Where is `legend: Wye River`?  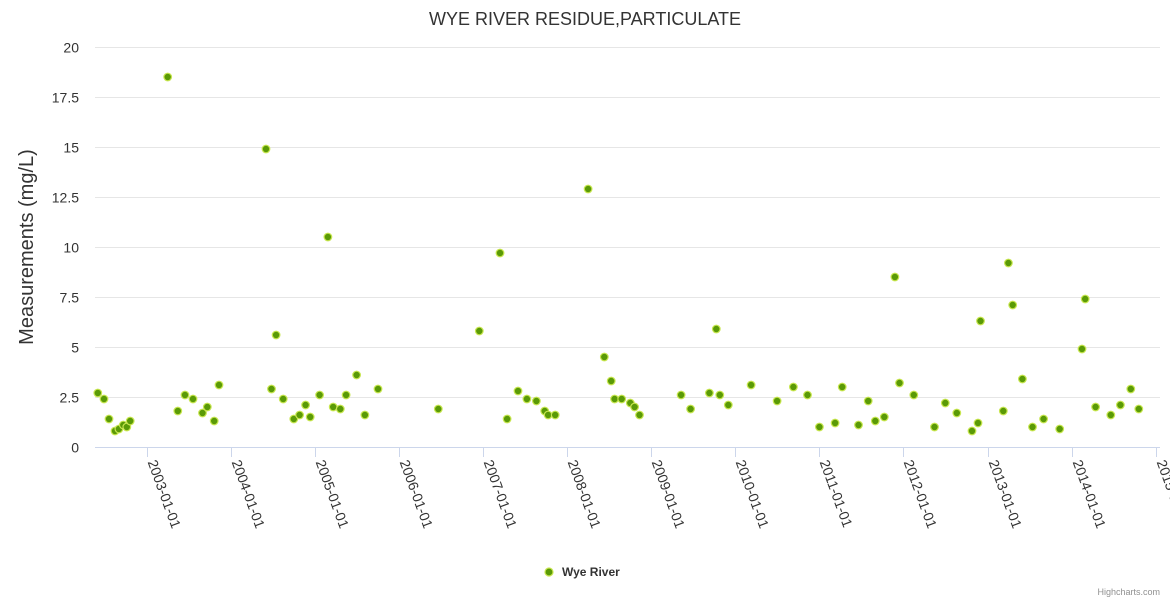 legend: Wye River is located at coordinates (582, 572).